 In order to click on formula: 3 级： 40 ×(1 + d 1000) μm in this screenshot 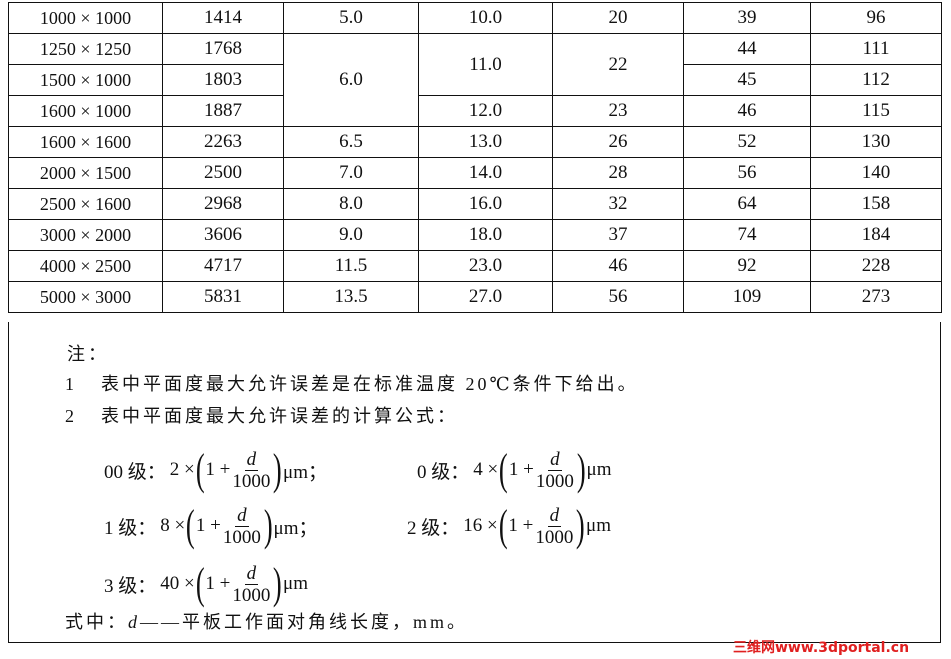, I will do `click(206, 584)`.